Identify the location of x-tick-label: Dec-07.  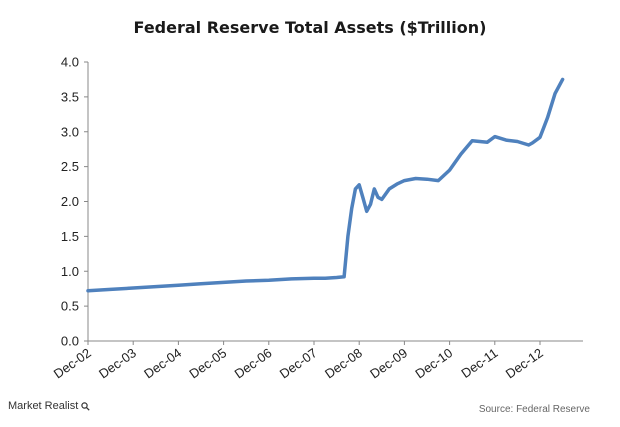
(298, 363).